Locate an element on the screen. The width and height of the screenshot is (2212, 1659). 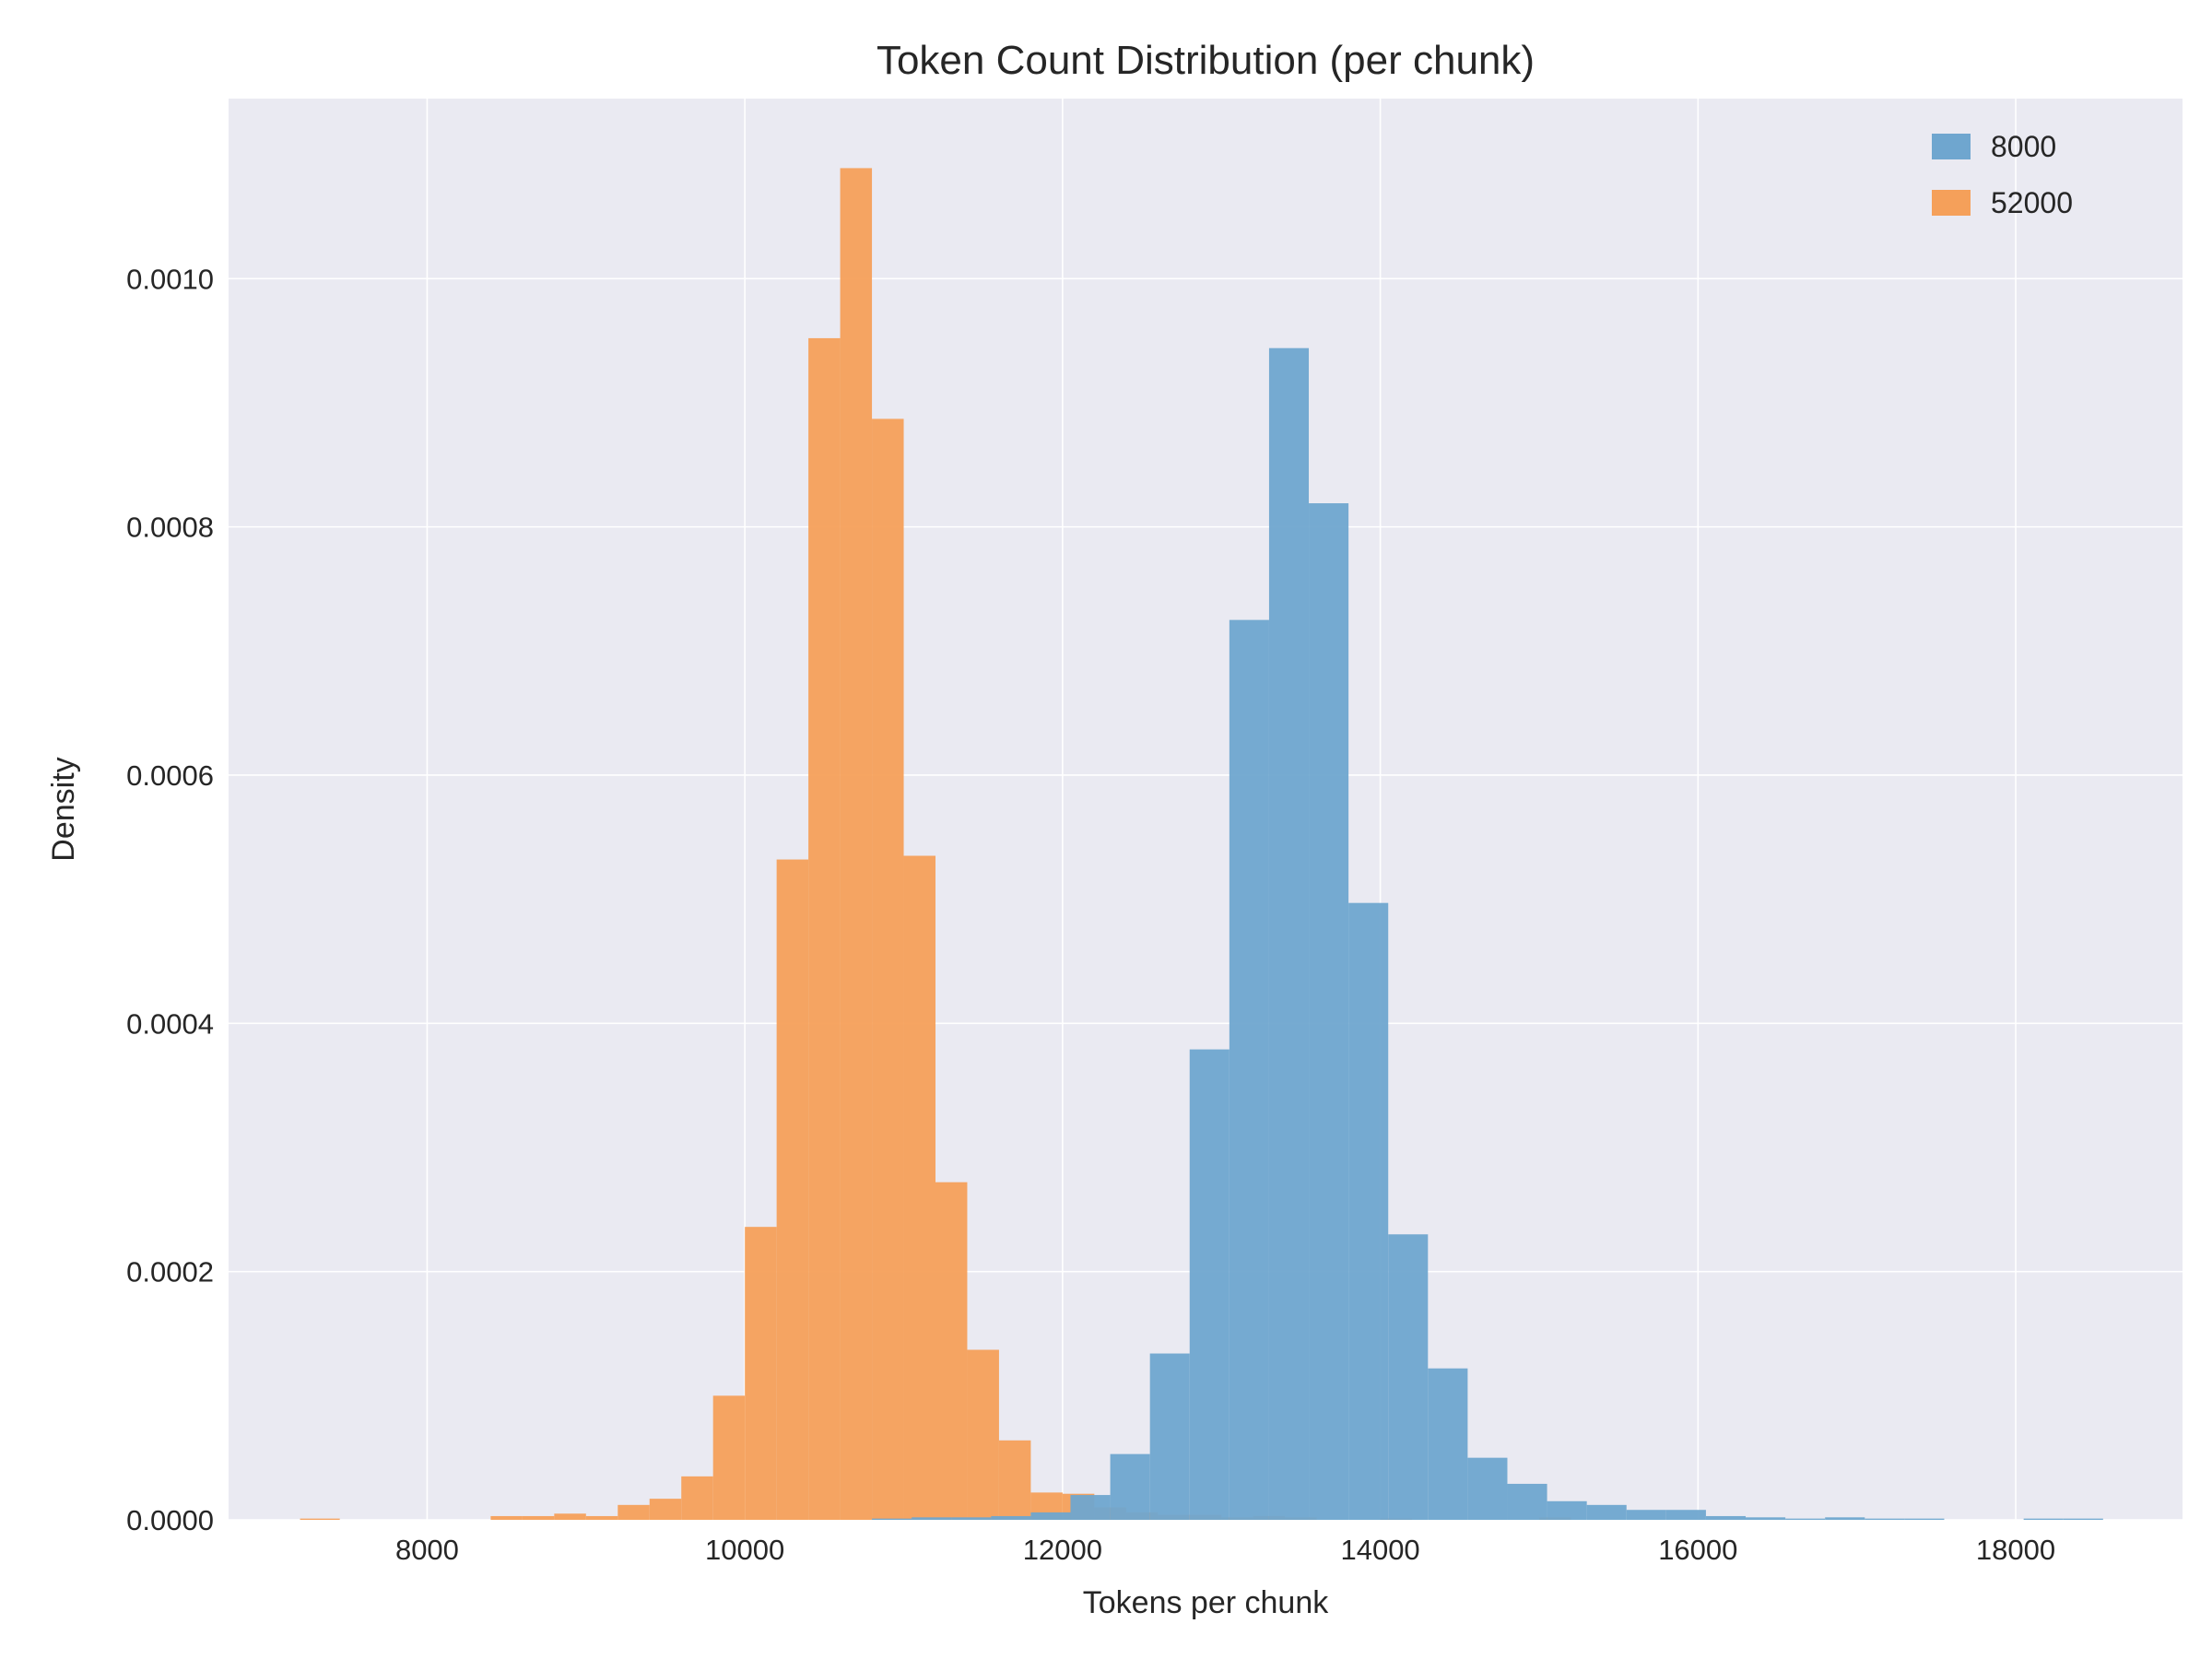
x-tick-label: 10000 is located at coordinates (744, 1550).